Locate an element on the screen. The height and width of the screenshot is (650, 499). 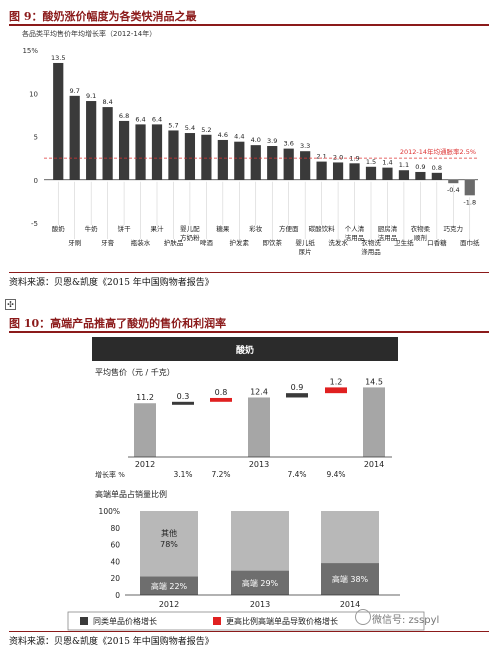
legend-box is located at coordinates (246, 621).